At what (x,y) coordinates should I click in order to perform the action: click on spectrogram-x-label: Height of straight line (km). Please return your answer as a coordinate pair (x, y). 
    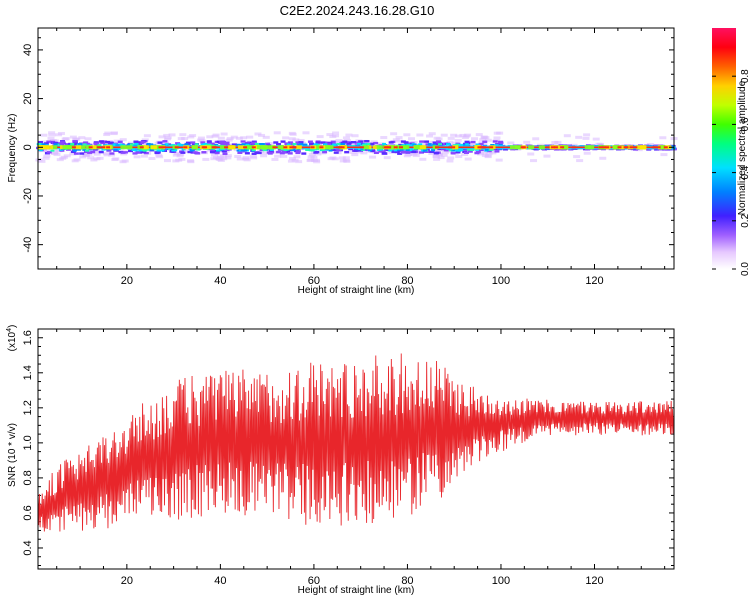
    Looking at the image, I should click on (356, 290).